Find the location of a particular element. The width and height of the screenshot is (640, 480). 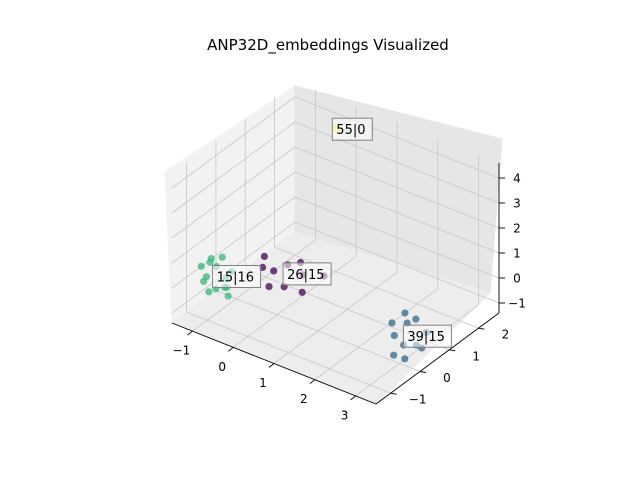

z-tick-label: 4 is located at coordinates (517, 179).